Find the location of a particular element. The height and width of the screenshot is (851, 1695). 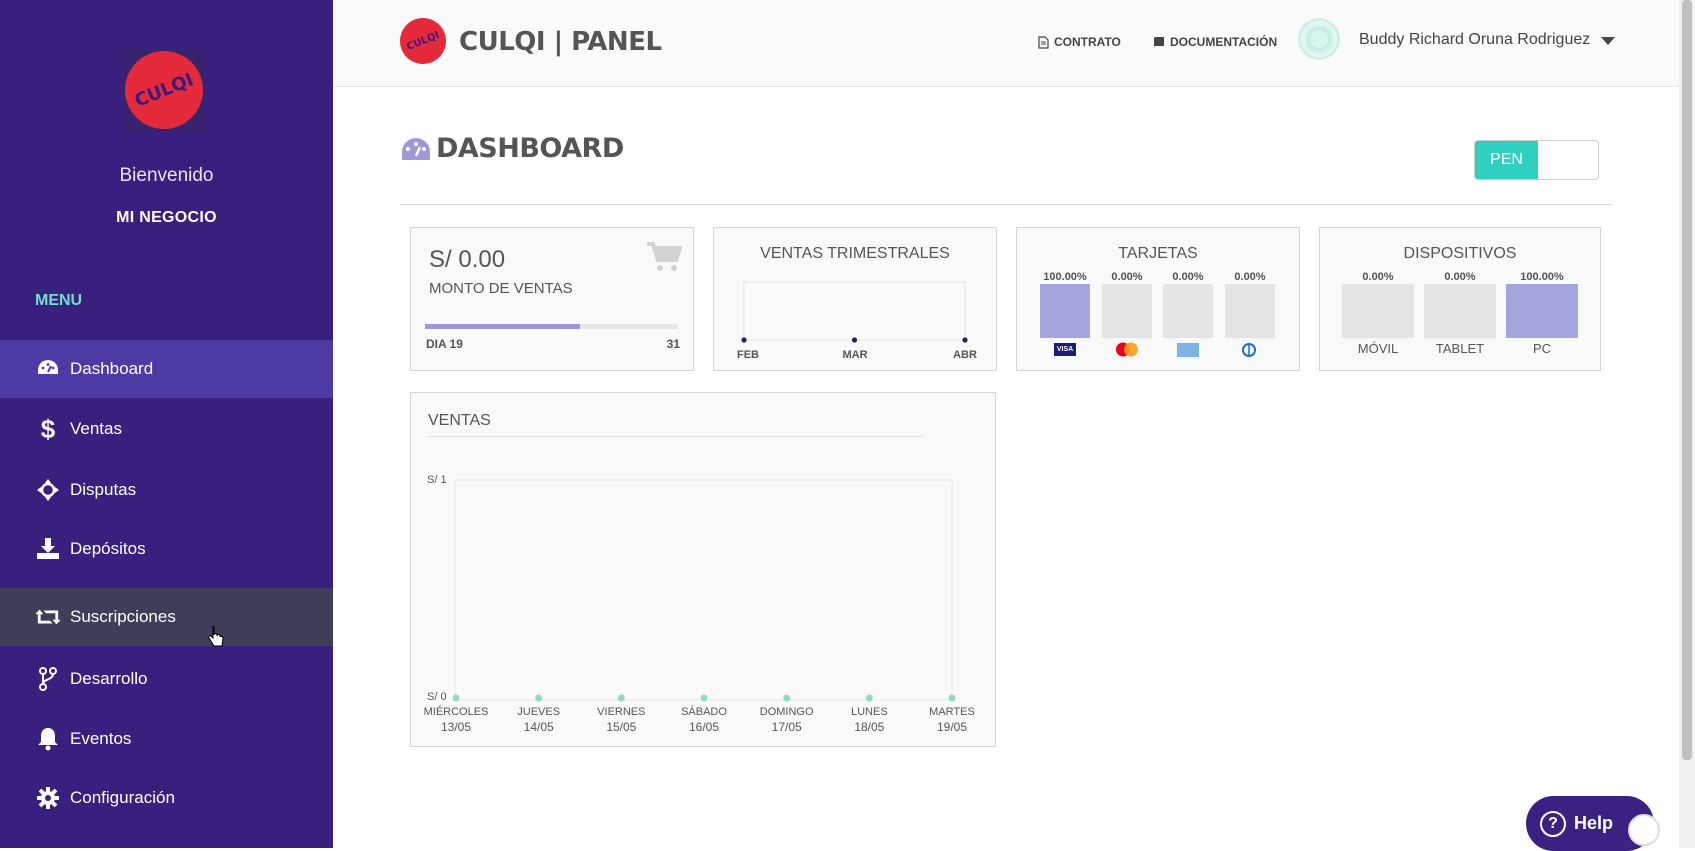

progress-day-total: 31 is located at coordinates (673, 344).